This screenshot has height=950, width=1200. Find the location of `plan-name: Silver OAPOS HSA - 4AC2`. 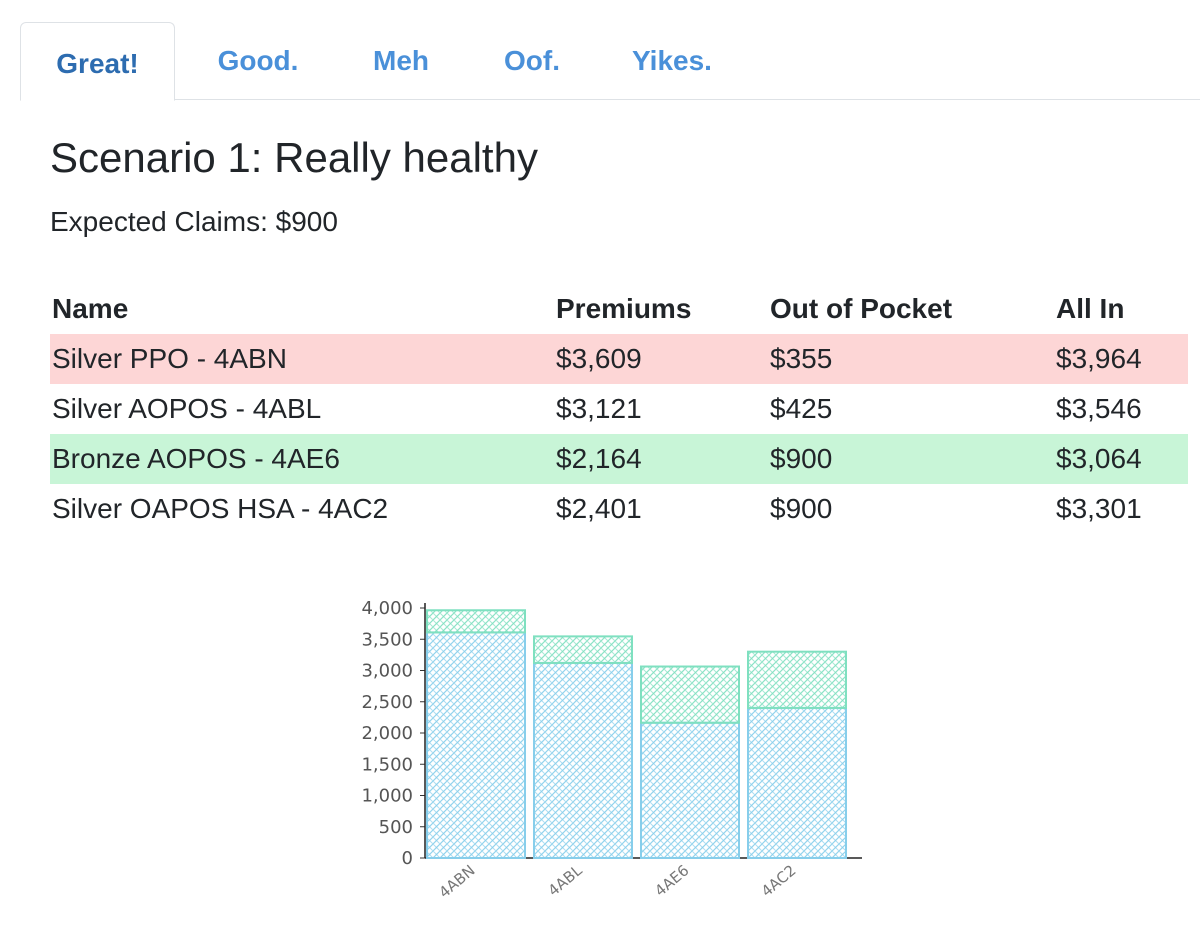

plan-name: Silver OAPOS HSA - 4AC2 is located at coordinates (220, 508).